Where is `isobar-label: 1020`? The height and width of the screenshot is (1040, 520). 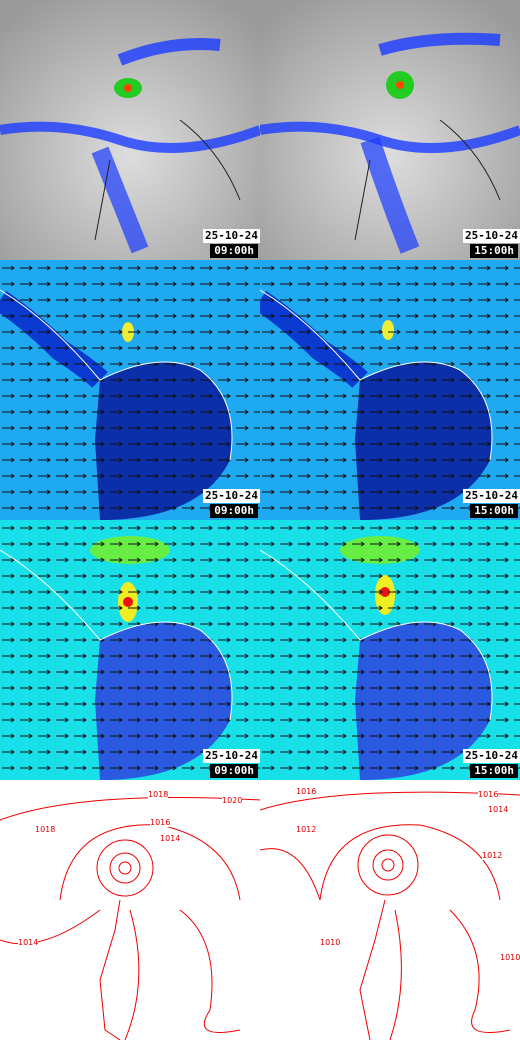 isobar-label: 1020 is located at coordinates (232, 800).